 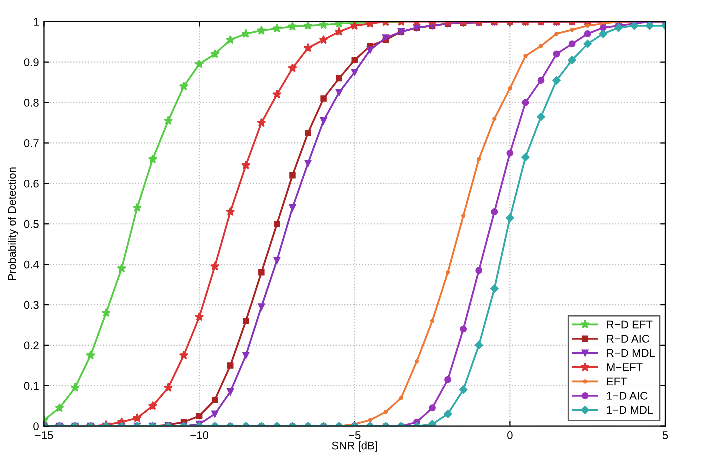 I want to click on x-tick-label: −15, so click(x=44, y=436).